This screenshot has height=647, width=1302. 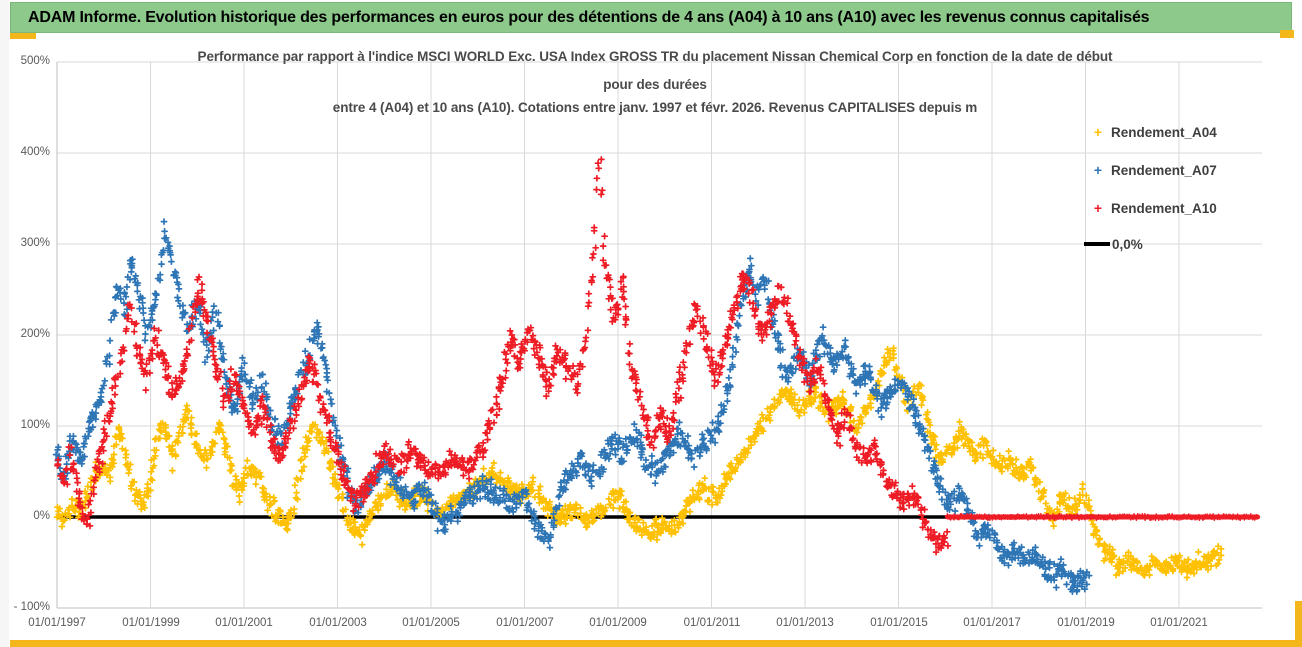 What do you see at coordinates (35, 61) in the screenshot?
I see `y-axis-label-500: 500%` at bounding box center [35, 61].